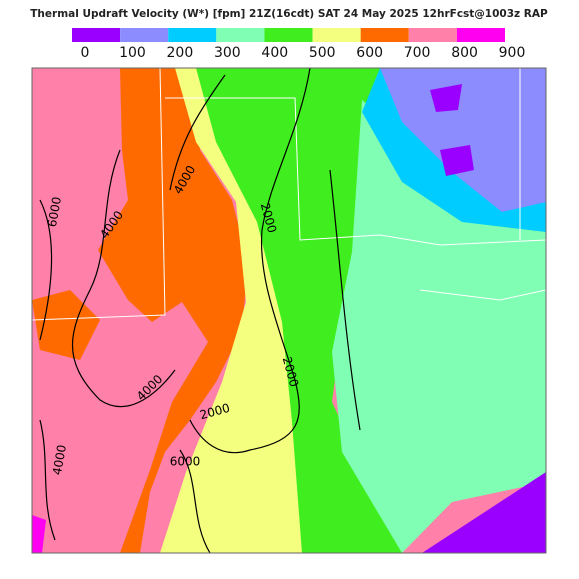 The width and height of the screenshot is (579, 579). What do you see at coordinates (85, 53) in the screenshot?
I see `legend-tick-label: 0` at bounding box center [85, 53].